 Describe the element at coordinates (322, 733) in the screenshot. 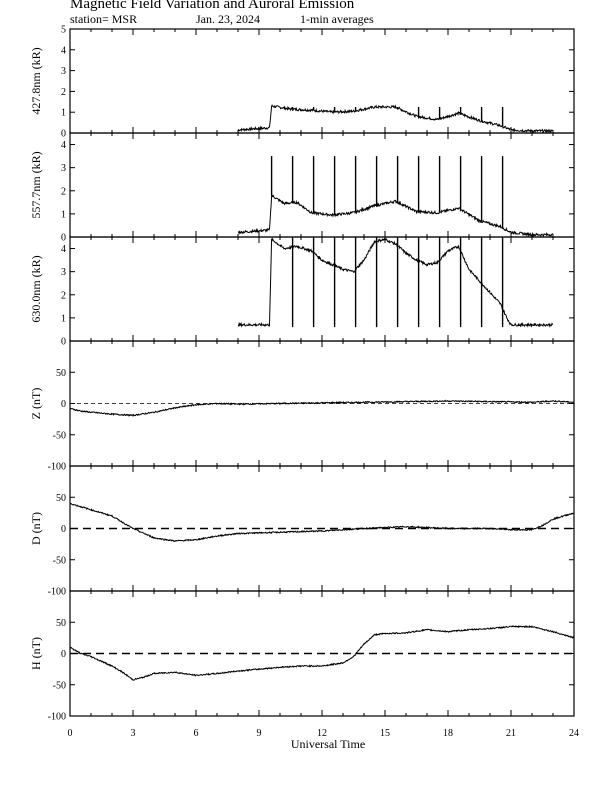

I see `x-tick-label: 12` at that location.